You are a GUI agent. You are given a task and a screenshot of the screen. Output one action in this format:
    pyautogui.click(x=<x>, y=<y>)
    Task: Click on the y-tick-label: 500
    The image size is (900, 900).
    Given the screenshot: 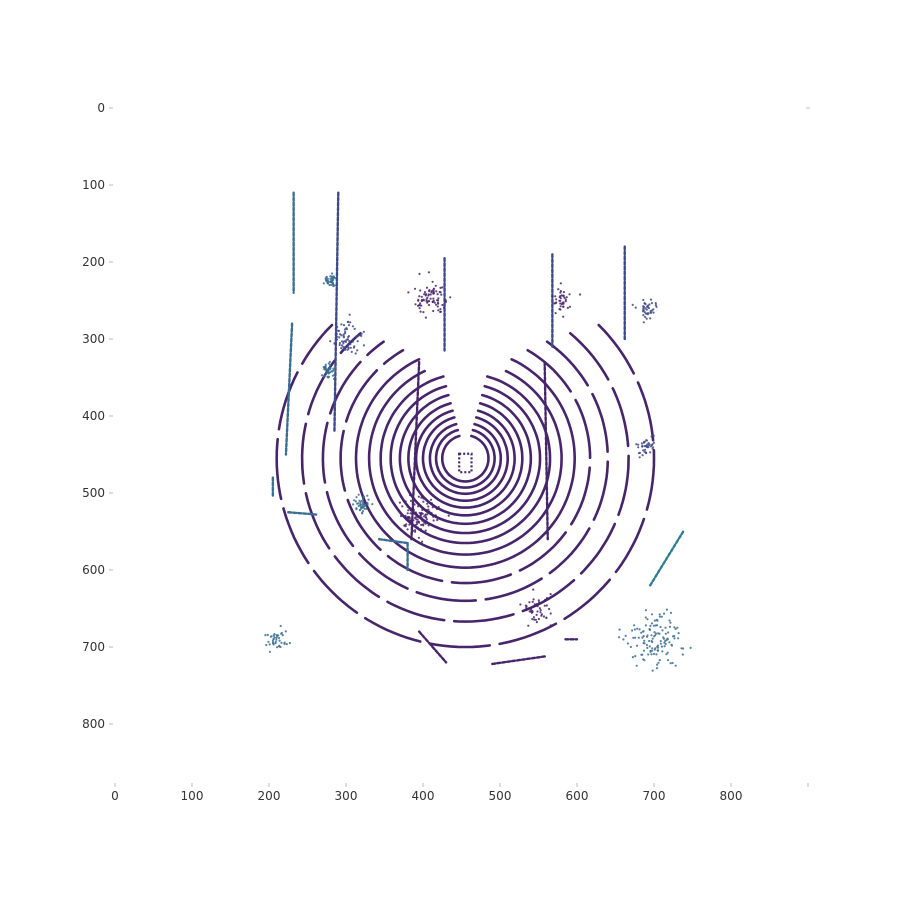 What is the action you would take?
    pyautogui.click(x=93, y=493)
    